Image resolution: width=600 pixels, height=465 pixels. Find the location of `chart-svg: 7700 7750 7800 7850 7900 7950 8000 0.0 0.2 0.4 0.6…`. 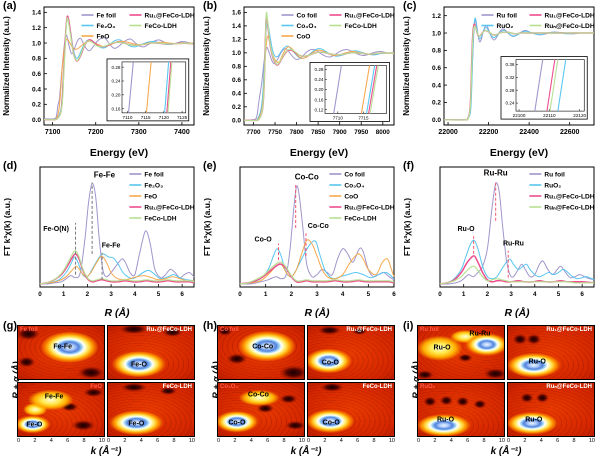

chart-svg: 7700 7750 7800 7850 7900 7950 8000 0.0 0.2 0.4 0.6… is located at coordinates (298, 82).